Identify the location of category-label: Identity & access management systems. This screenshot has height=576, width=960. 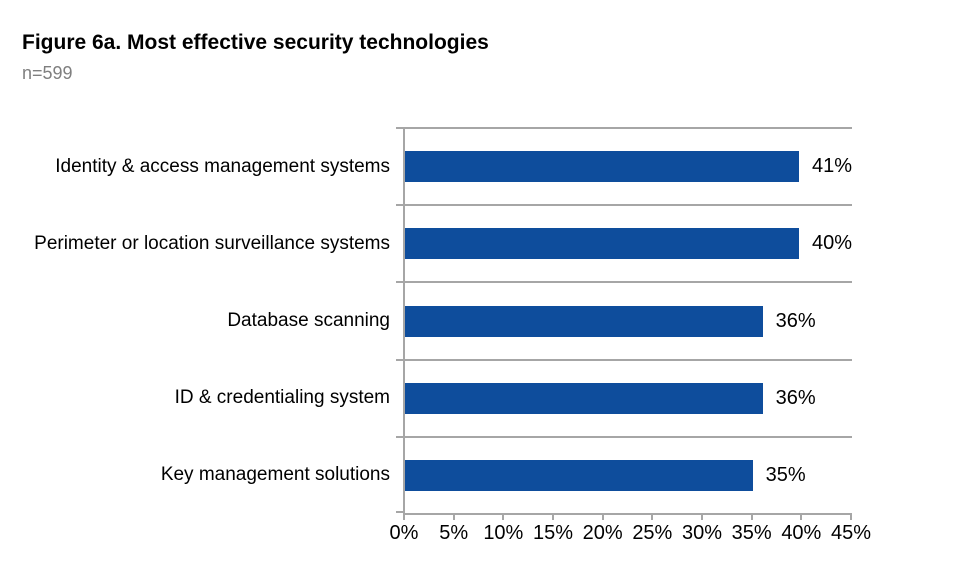
(222, 166).